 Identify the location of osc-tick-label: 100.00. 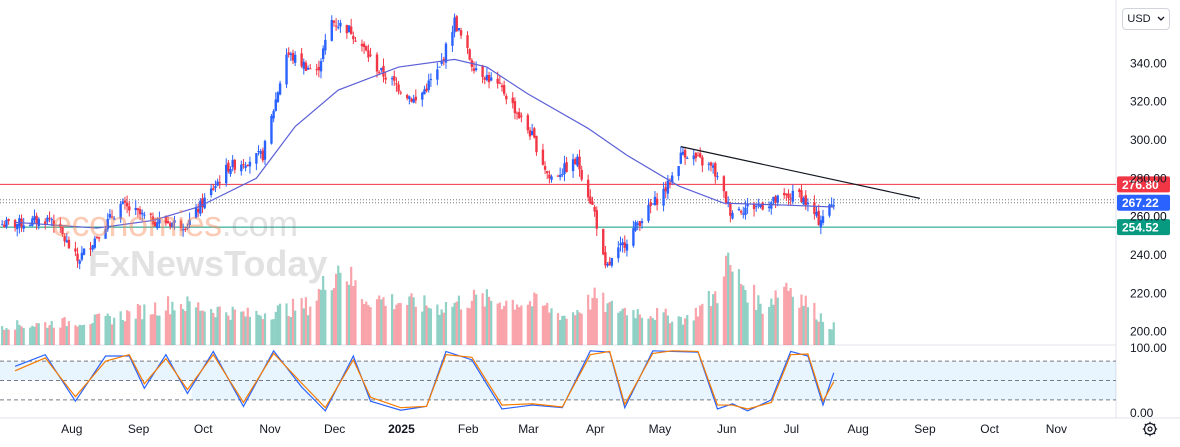
(1148, 348).